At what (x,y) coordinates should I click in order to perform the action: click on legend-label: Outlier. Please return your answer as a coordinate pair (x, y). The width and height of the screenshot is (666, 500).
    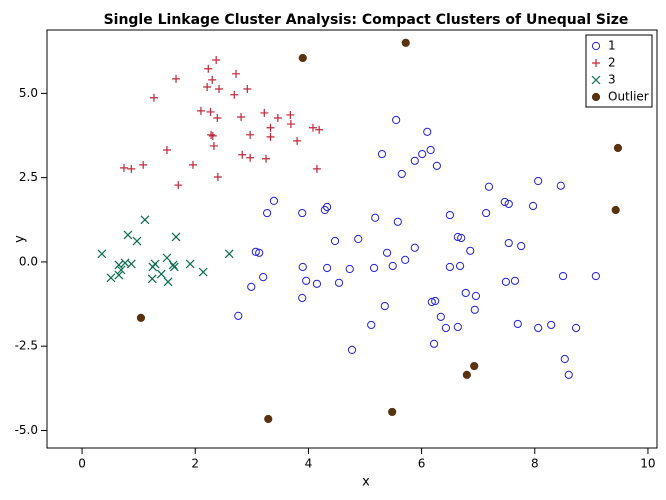
    Looking at the image, I should click on (628, 97).